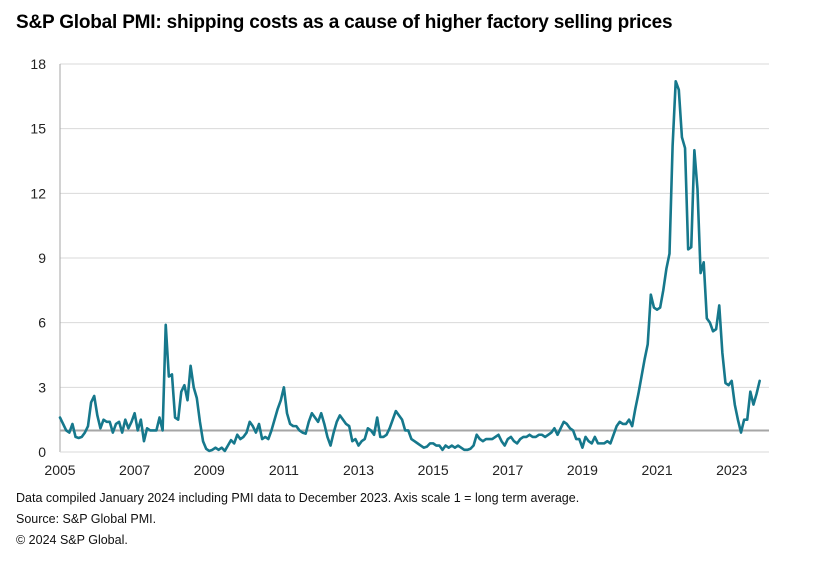 The height and width of the screenshot is (563, 827). Describe the element at coordinates (42, 387) in the screenshot. I see `y-tick-label: 3` at that location.